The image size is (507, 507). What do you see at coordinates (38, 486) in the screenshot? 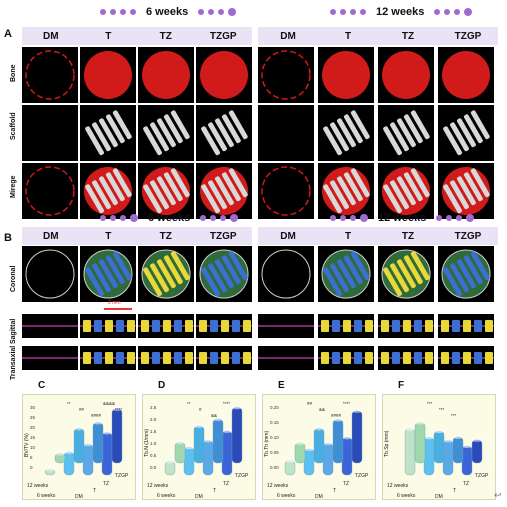
I see `category-label: 12 weeks` at bounding box center [38, 486].